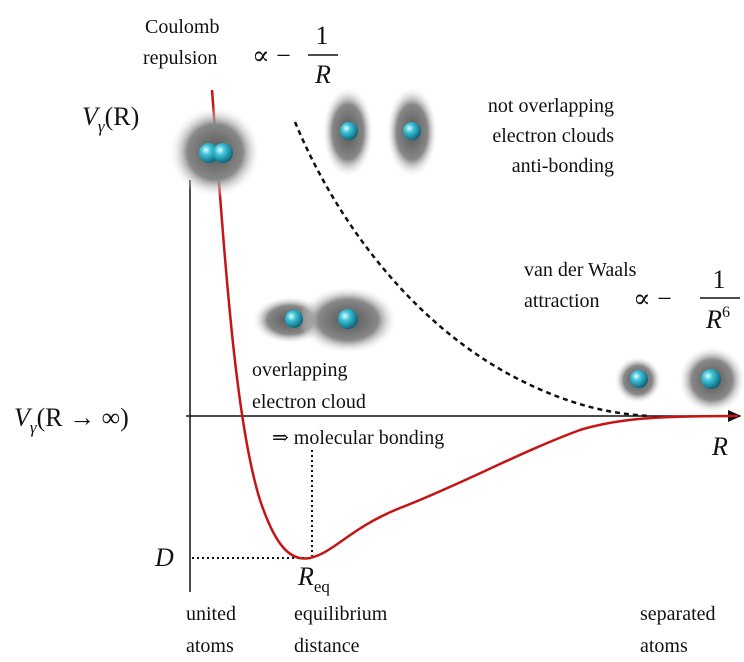 The image size is (744, 662). What do you see at coordinates (679, 380) in the screenshot?
I see `separated-atoms-illustration` at bounding box center [679, 380].